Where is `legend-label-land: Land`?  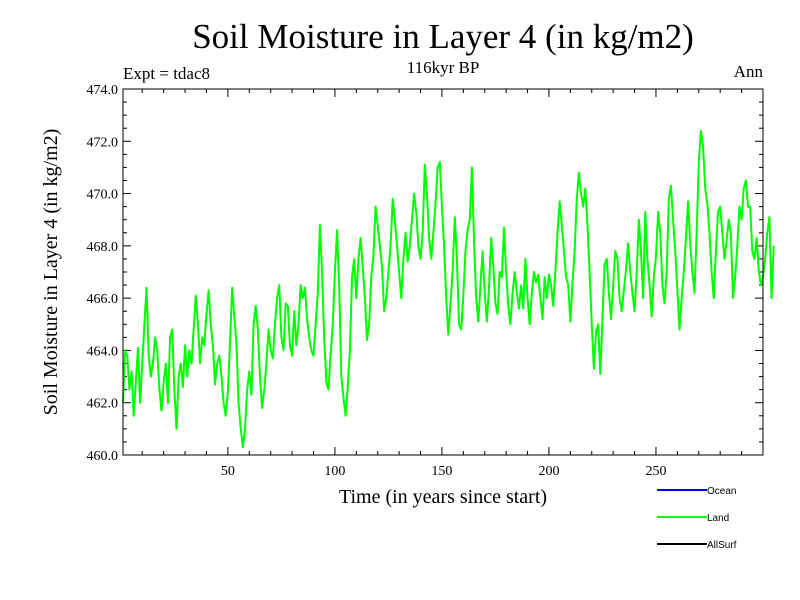
legend-label-land: Land is located at coordinates (718, 518).